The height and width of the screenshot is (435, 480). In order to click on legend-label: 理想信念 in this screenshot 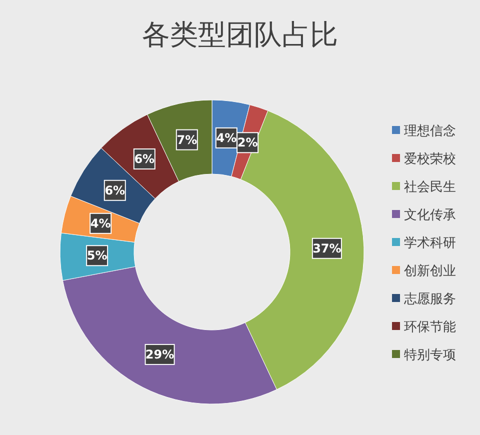, I will do `click(430, 131)`.